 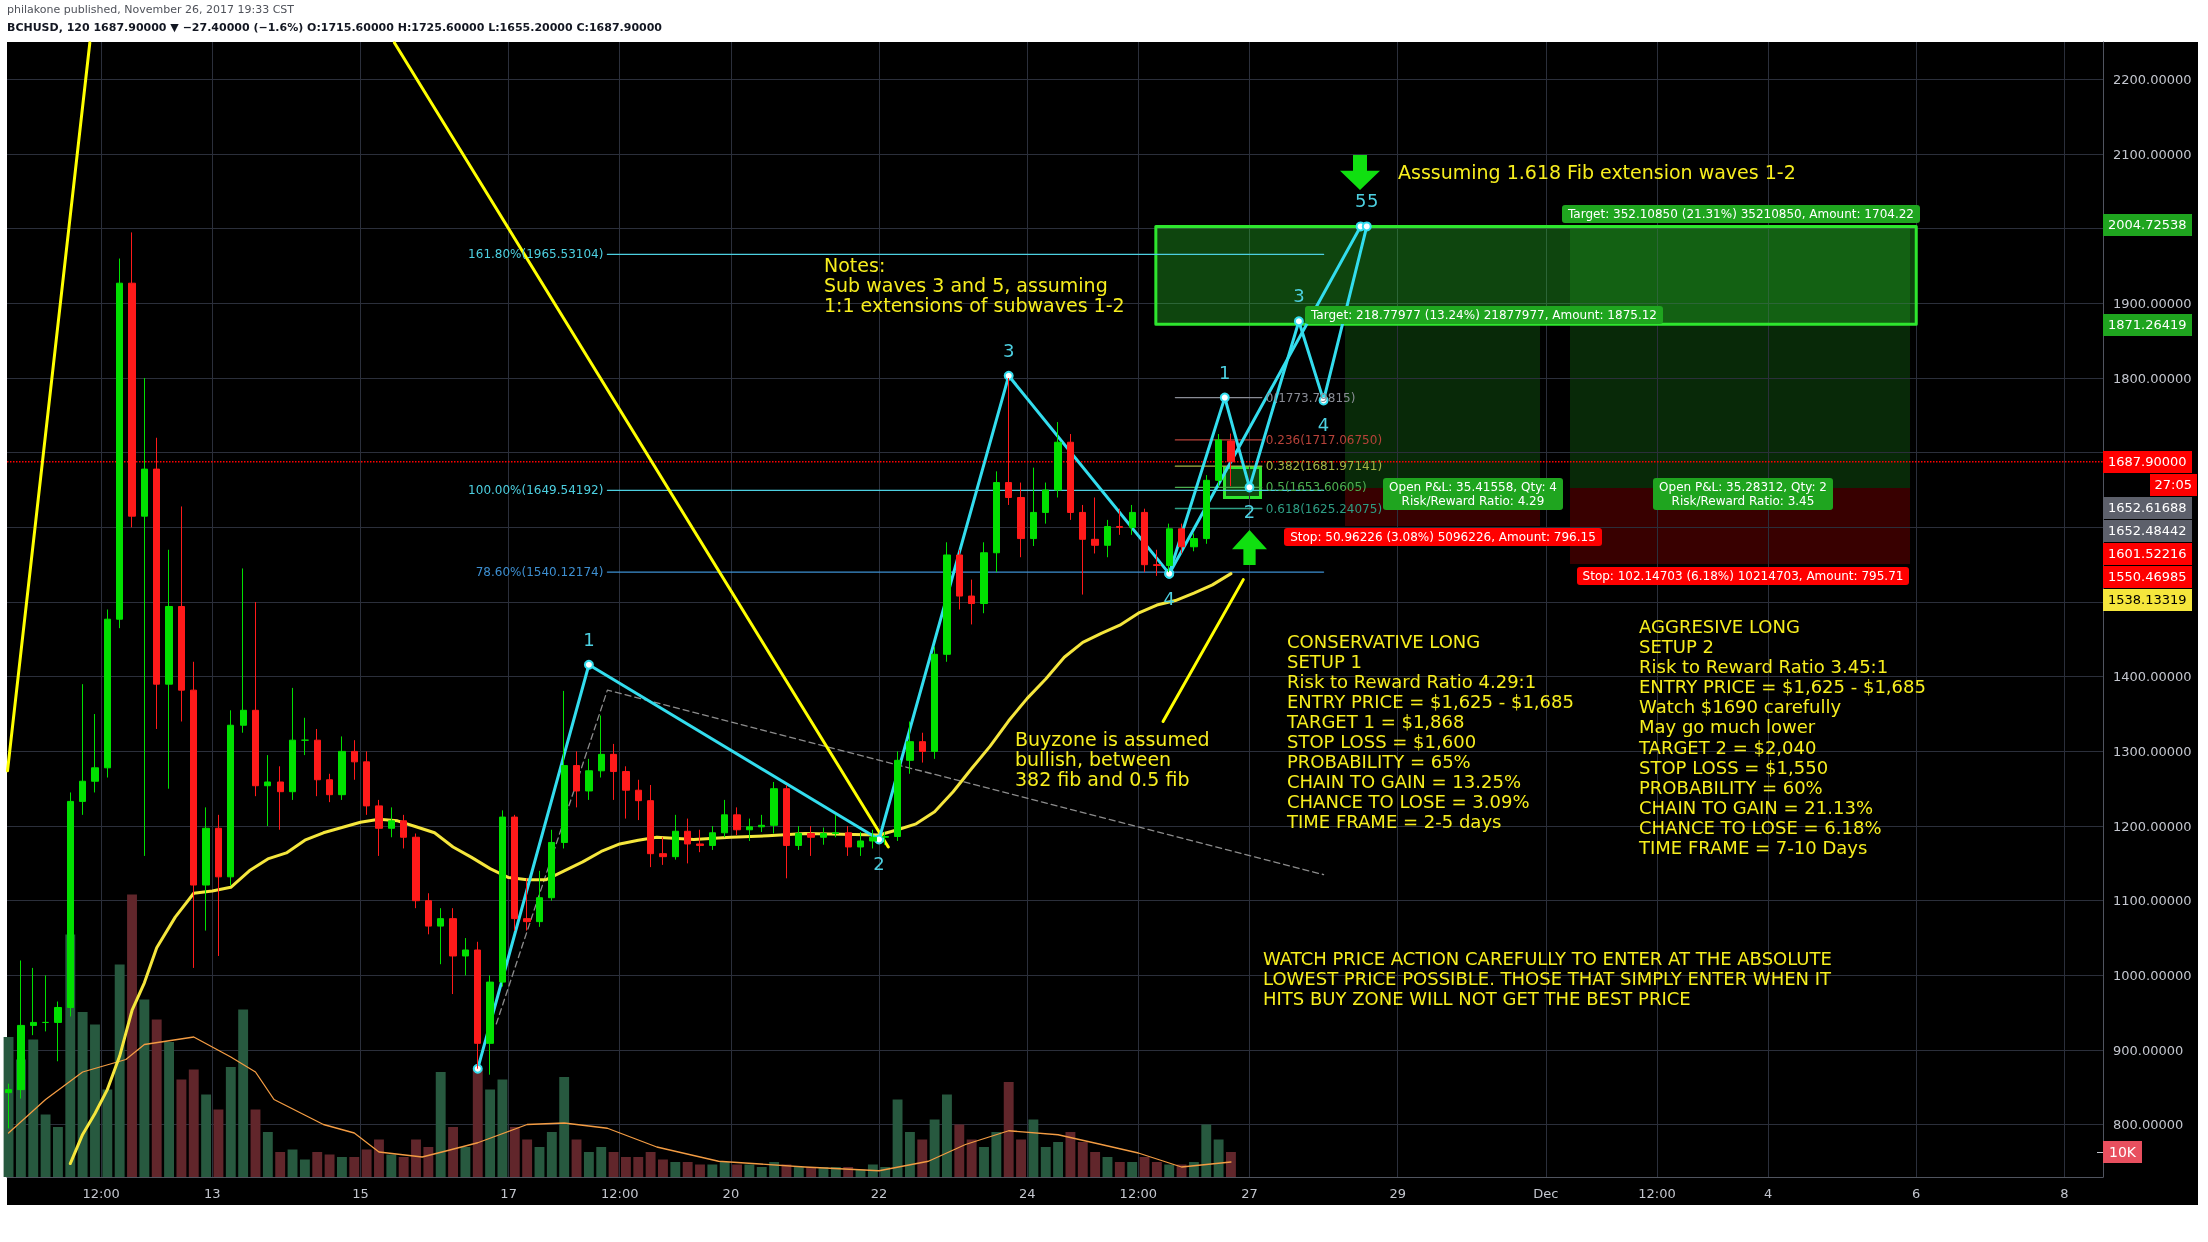 I want to click on text: 1652.61688, so click(x=2147, y=508).